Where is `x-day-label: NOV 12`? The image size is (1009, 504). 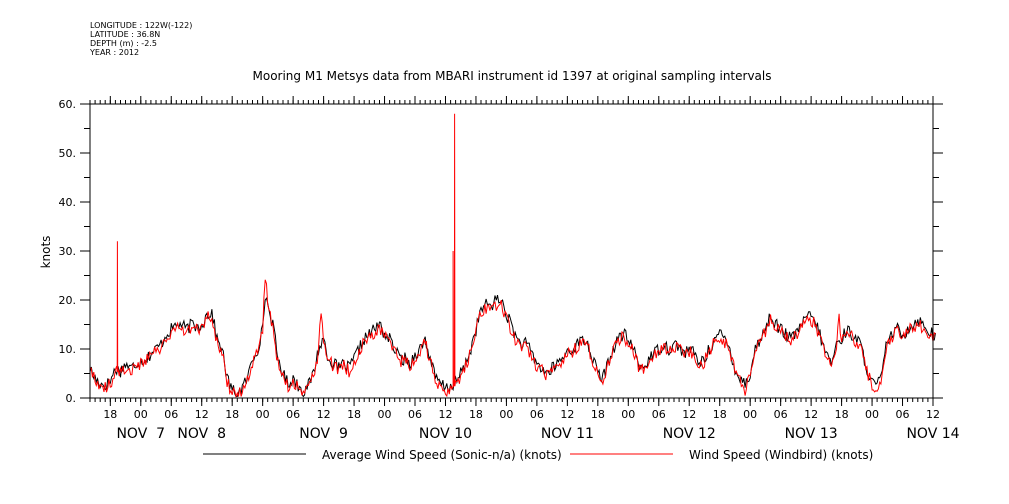
x-day-label: NOV 12 is located at coordinates (689, 434).